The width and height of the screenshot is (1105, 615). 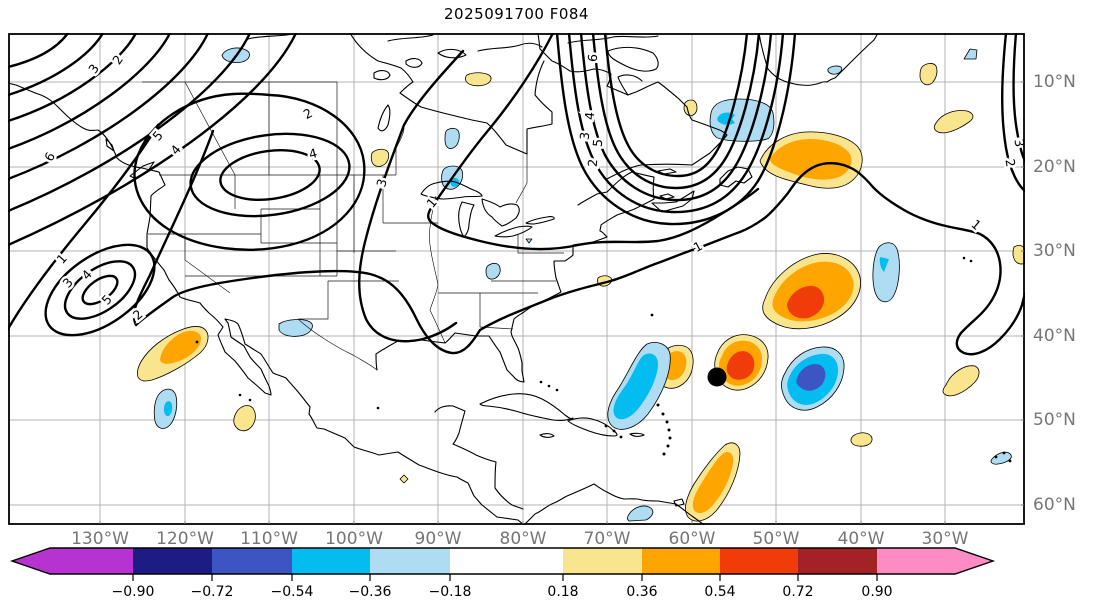 I want to click on colorbar-tick-label: 0.90, so click(x=877, y=592).